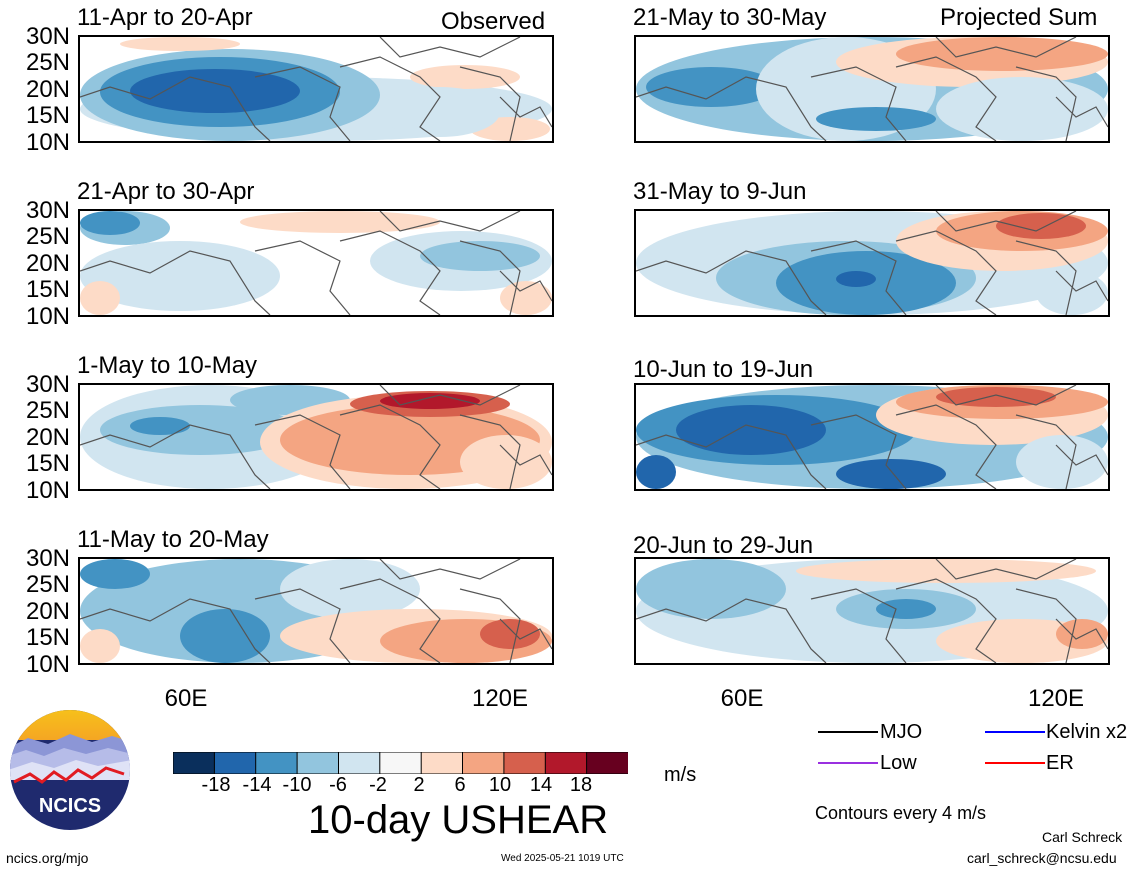 The height and width of the screenshot is (872, 1135). What do you see at coordinates (730, 17) in the screenshot?
I see `panel-title: 21-May to 30-May` at bounding box center [730, 17].